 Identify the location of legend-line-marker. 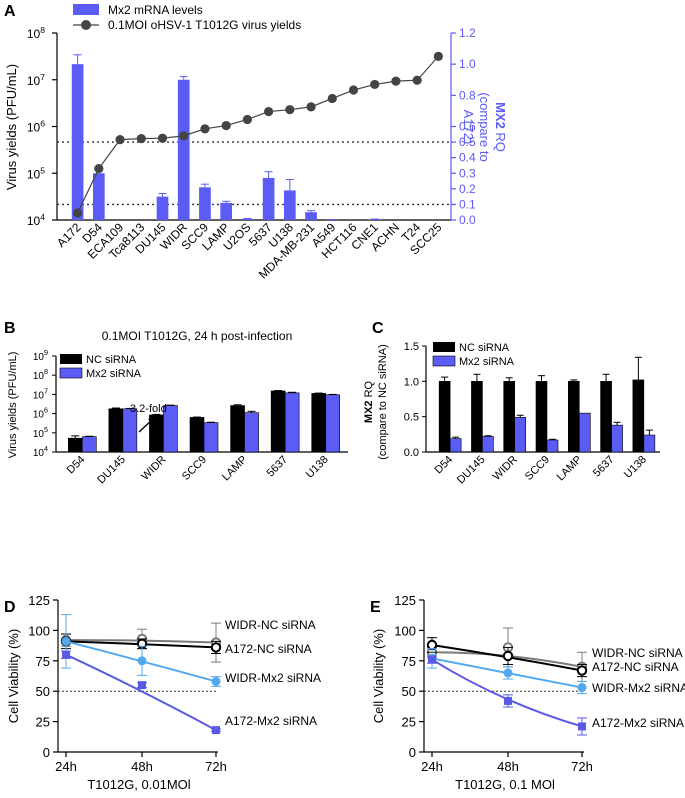
(86, 25).